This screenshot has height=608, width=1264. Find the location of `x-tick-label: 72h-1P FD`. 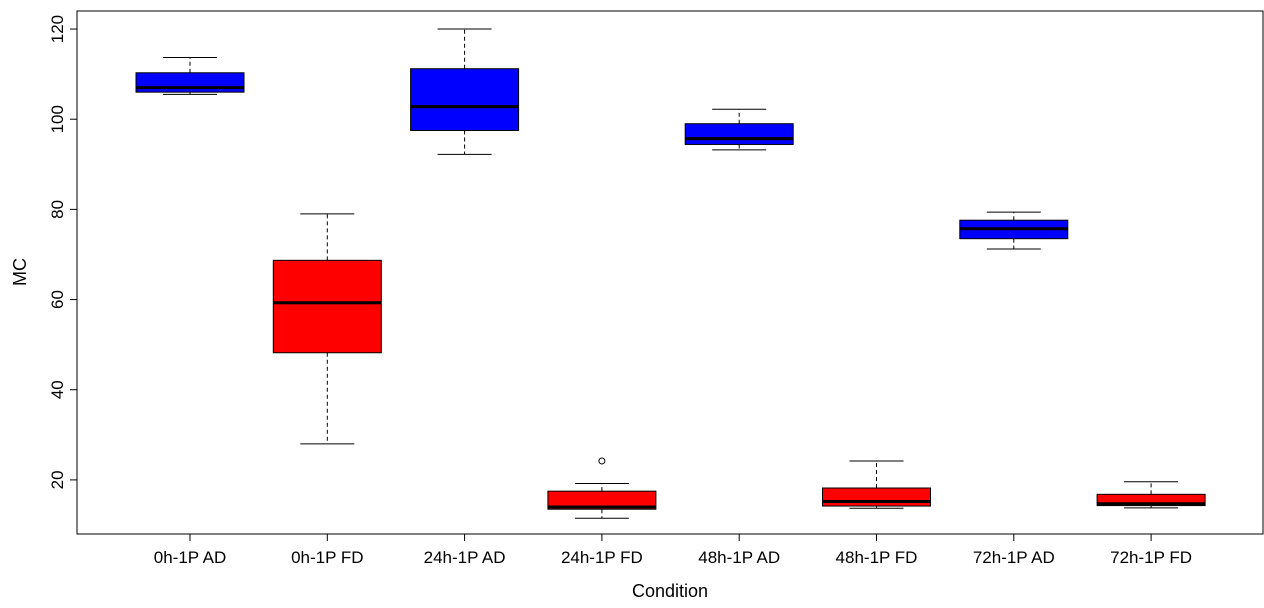

x-tick-label: 72h-1P FD is located at coordinates (1151, 557).